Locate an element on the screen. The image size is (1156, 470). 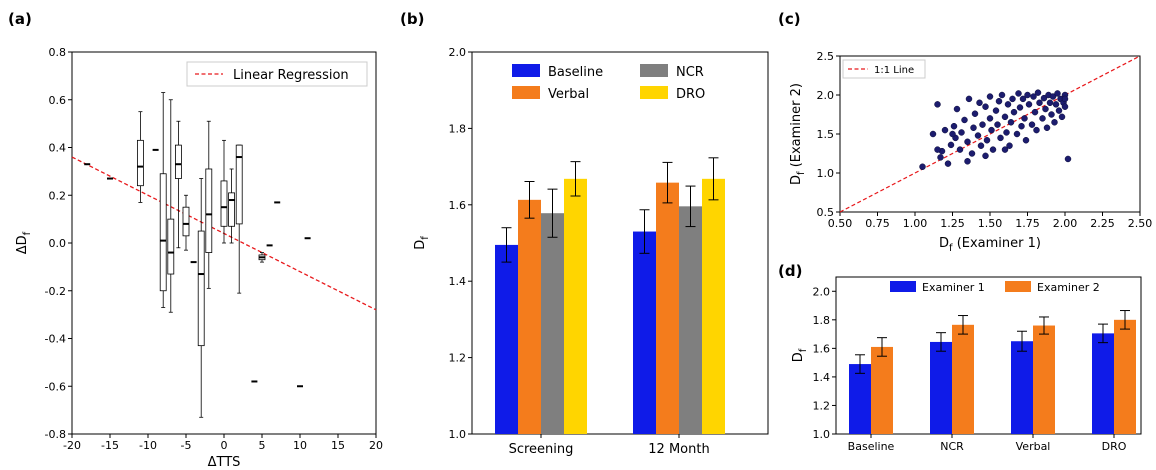
x-tick-label: 1.25 is located at coordinates (952, 223).